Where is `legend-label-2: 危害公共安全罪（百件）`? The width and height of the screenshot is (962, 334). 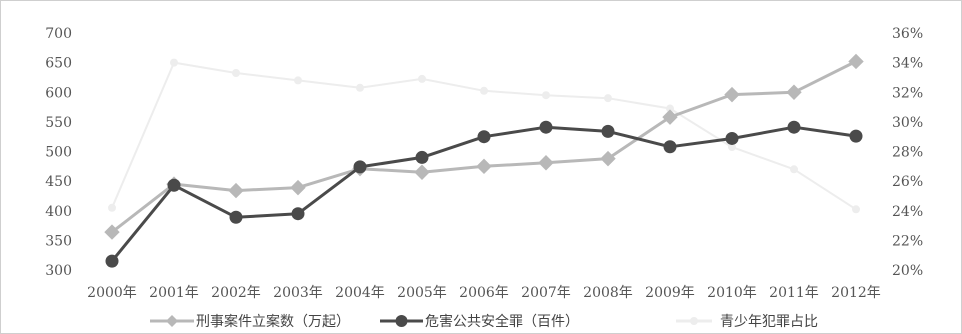 legend-label-2: 危害公共安全罪（百件） is located at coordinates (502, 321).